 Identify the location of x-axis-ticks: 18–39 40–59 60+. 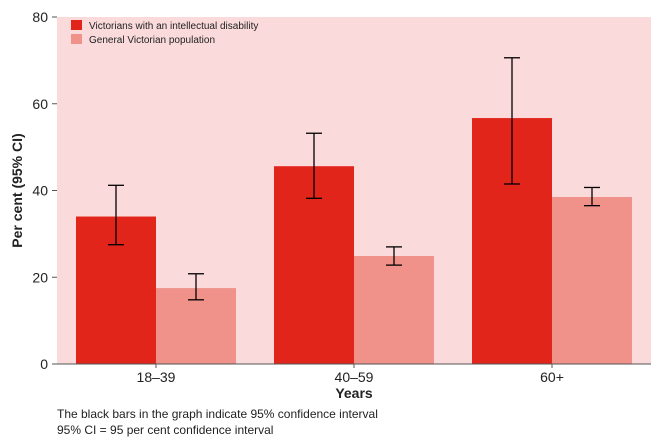
(350, 374).